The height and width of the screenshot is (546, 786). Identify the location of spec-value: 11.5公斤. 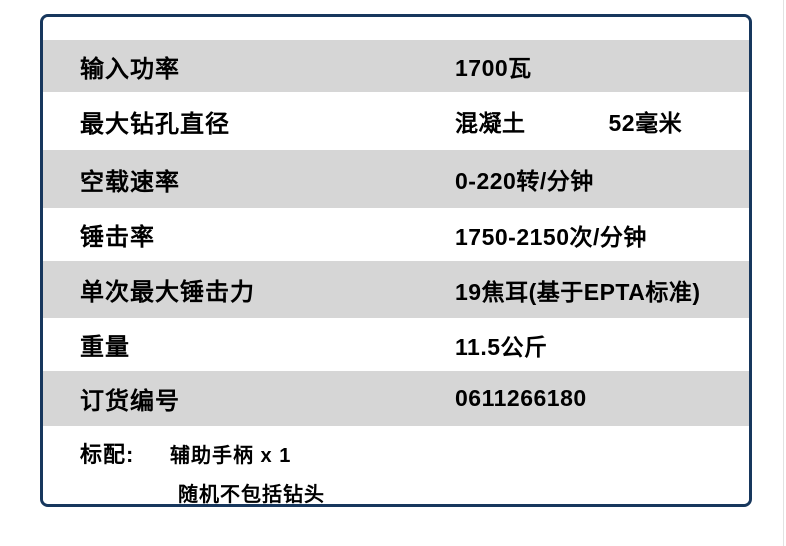
(501, 346).